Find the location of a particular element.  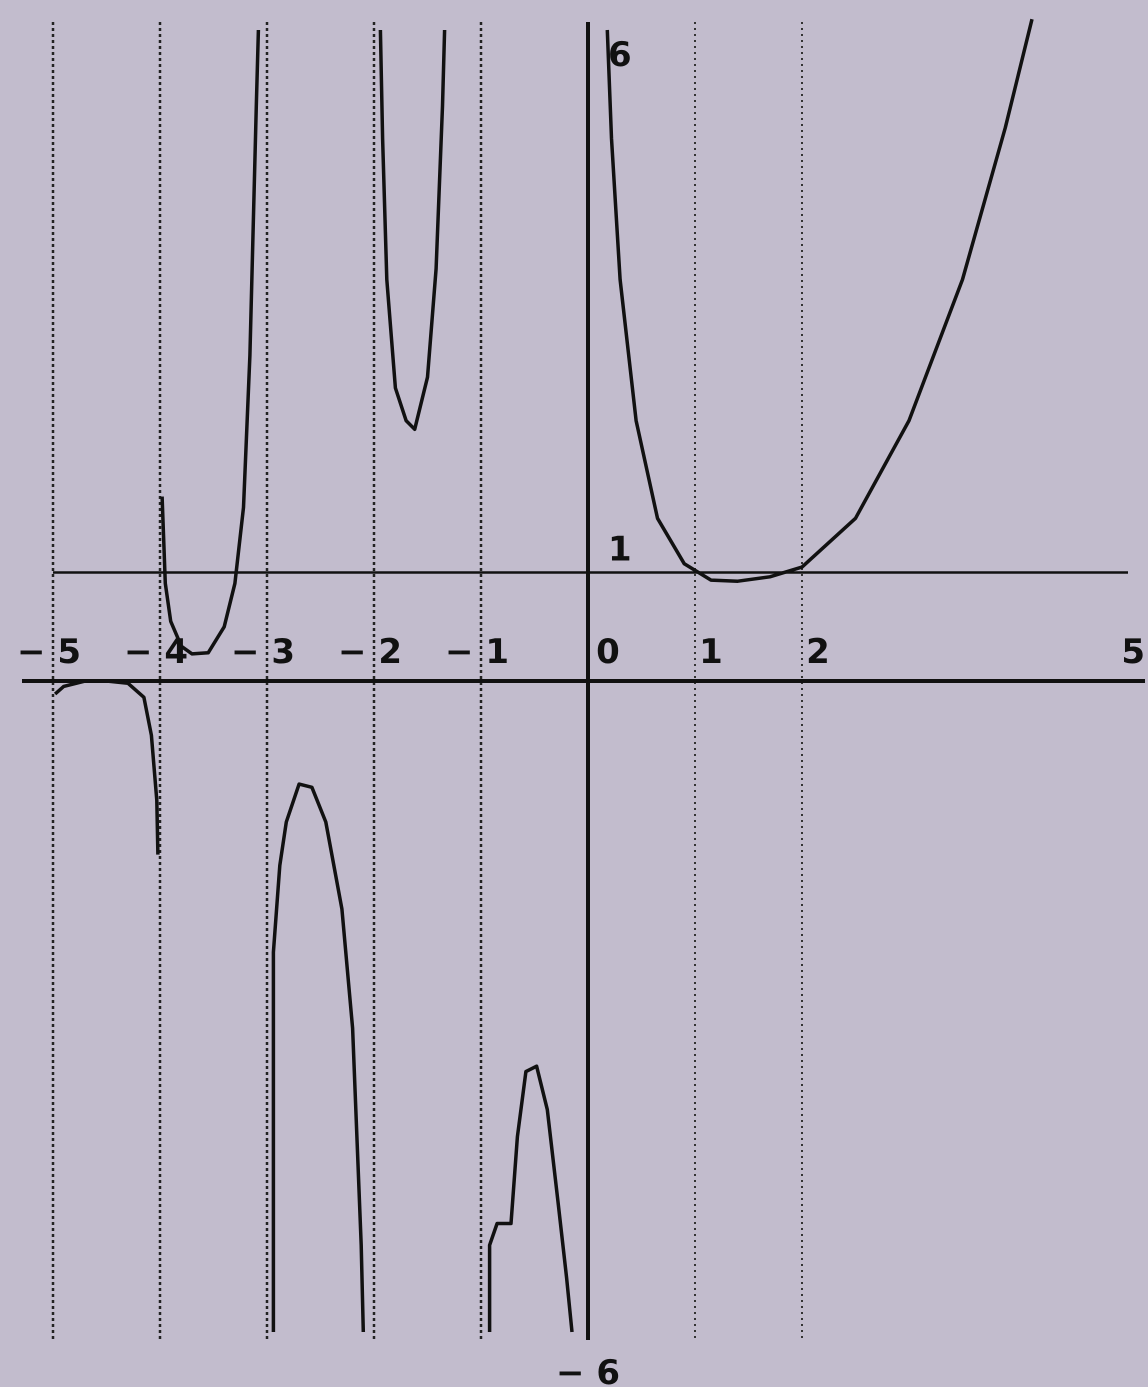

x-tick-label: − 2 is located at coordinates (370, 652).